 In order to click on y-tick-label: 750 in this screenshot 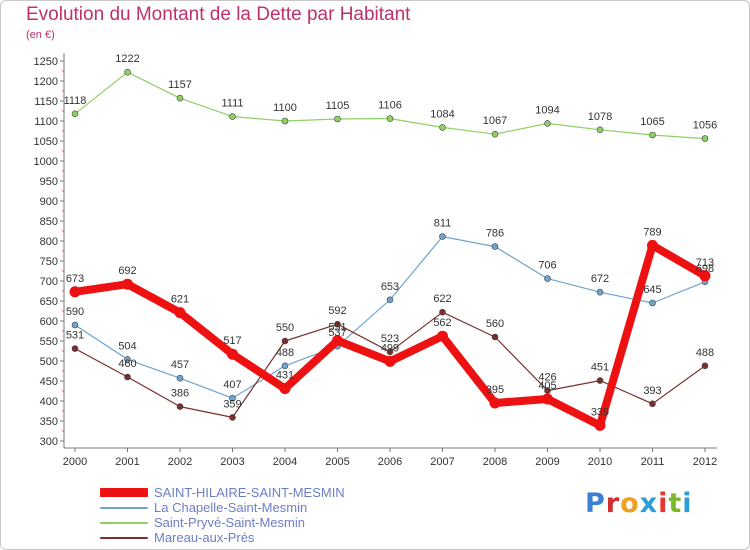, I will do `click(49, 262)`.